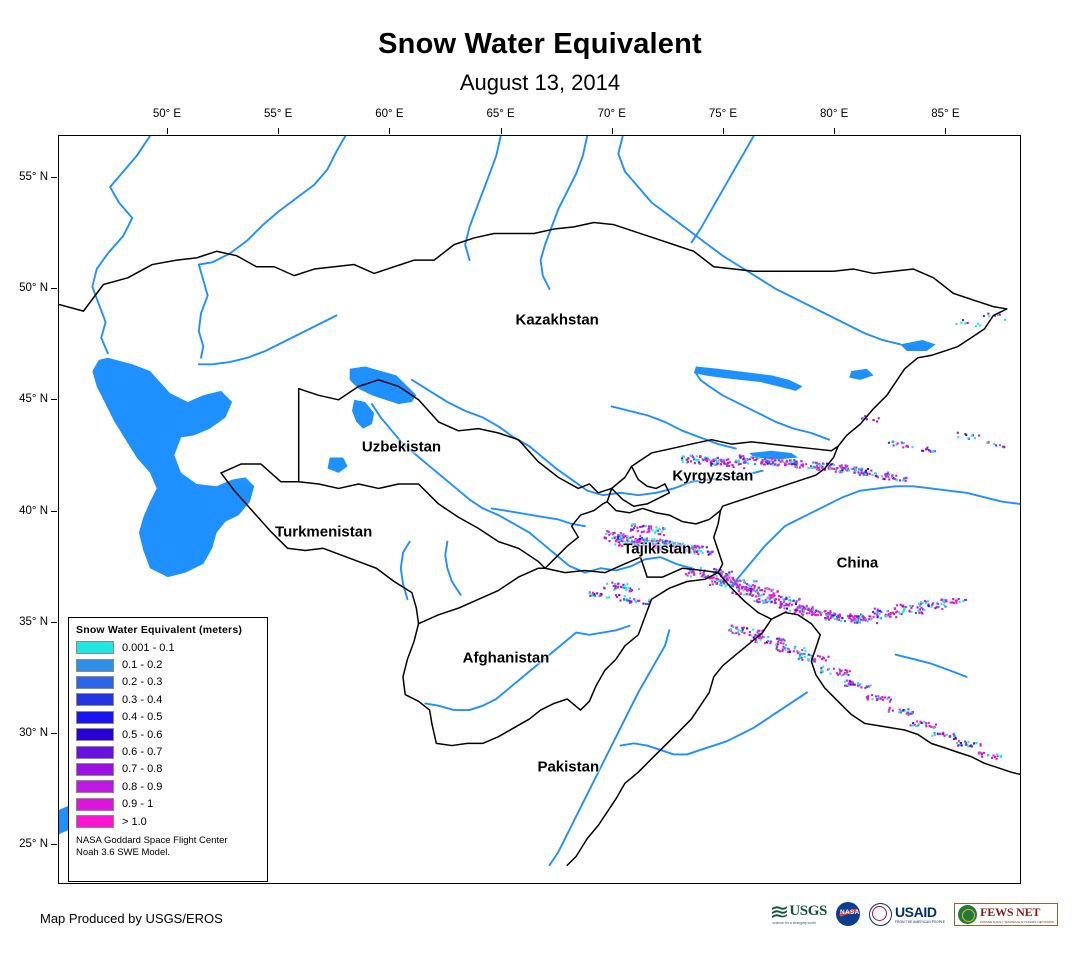  What do you see at coordinates (847, 914) in the screenshot?
I see `nasa-logo: NASA` at bounding box center [847, 914].